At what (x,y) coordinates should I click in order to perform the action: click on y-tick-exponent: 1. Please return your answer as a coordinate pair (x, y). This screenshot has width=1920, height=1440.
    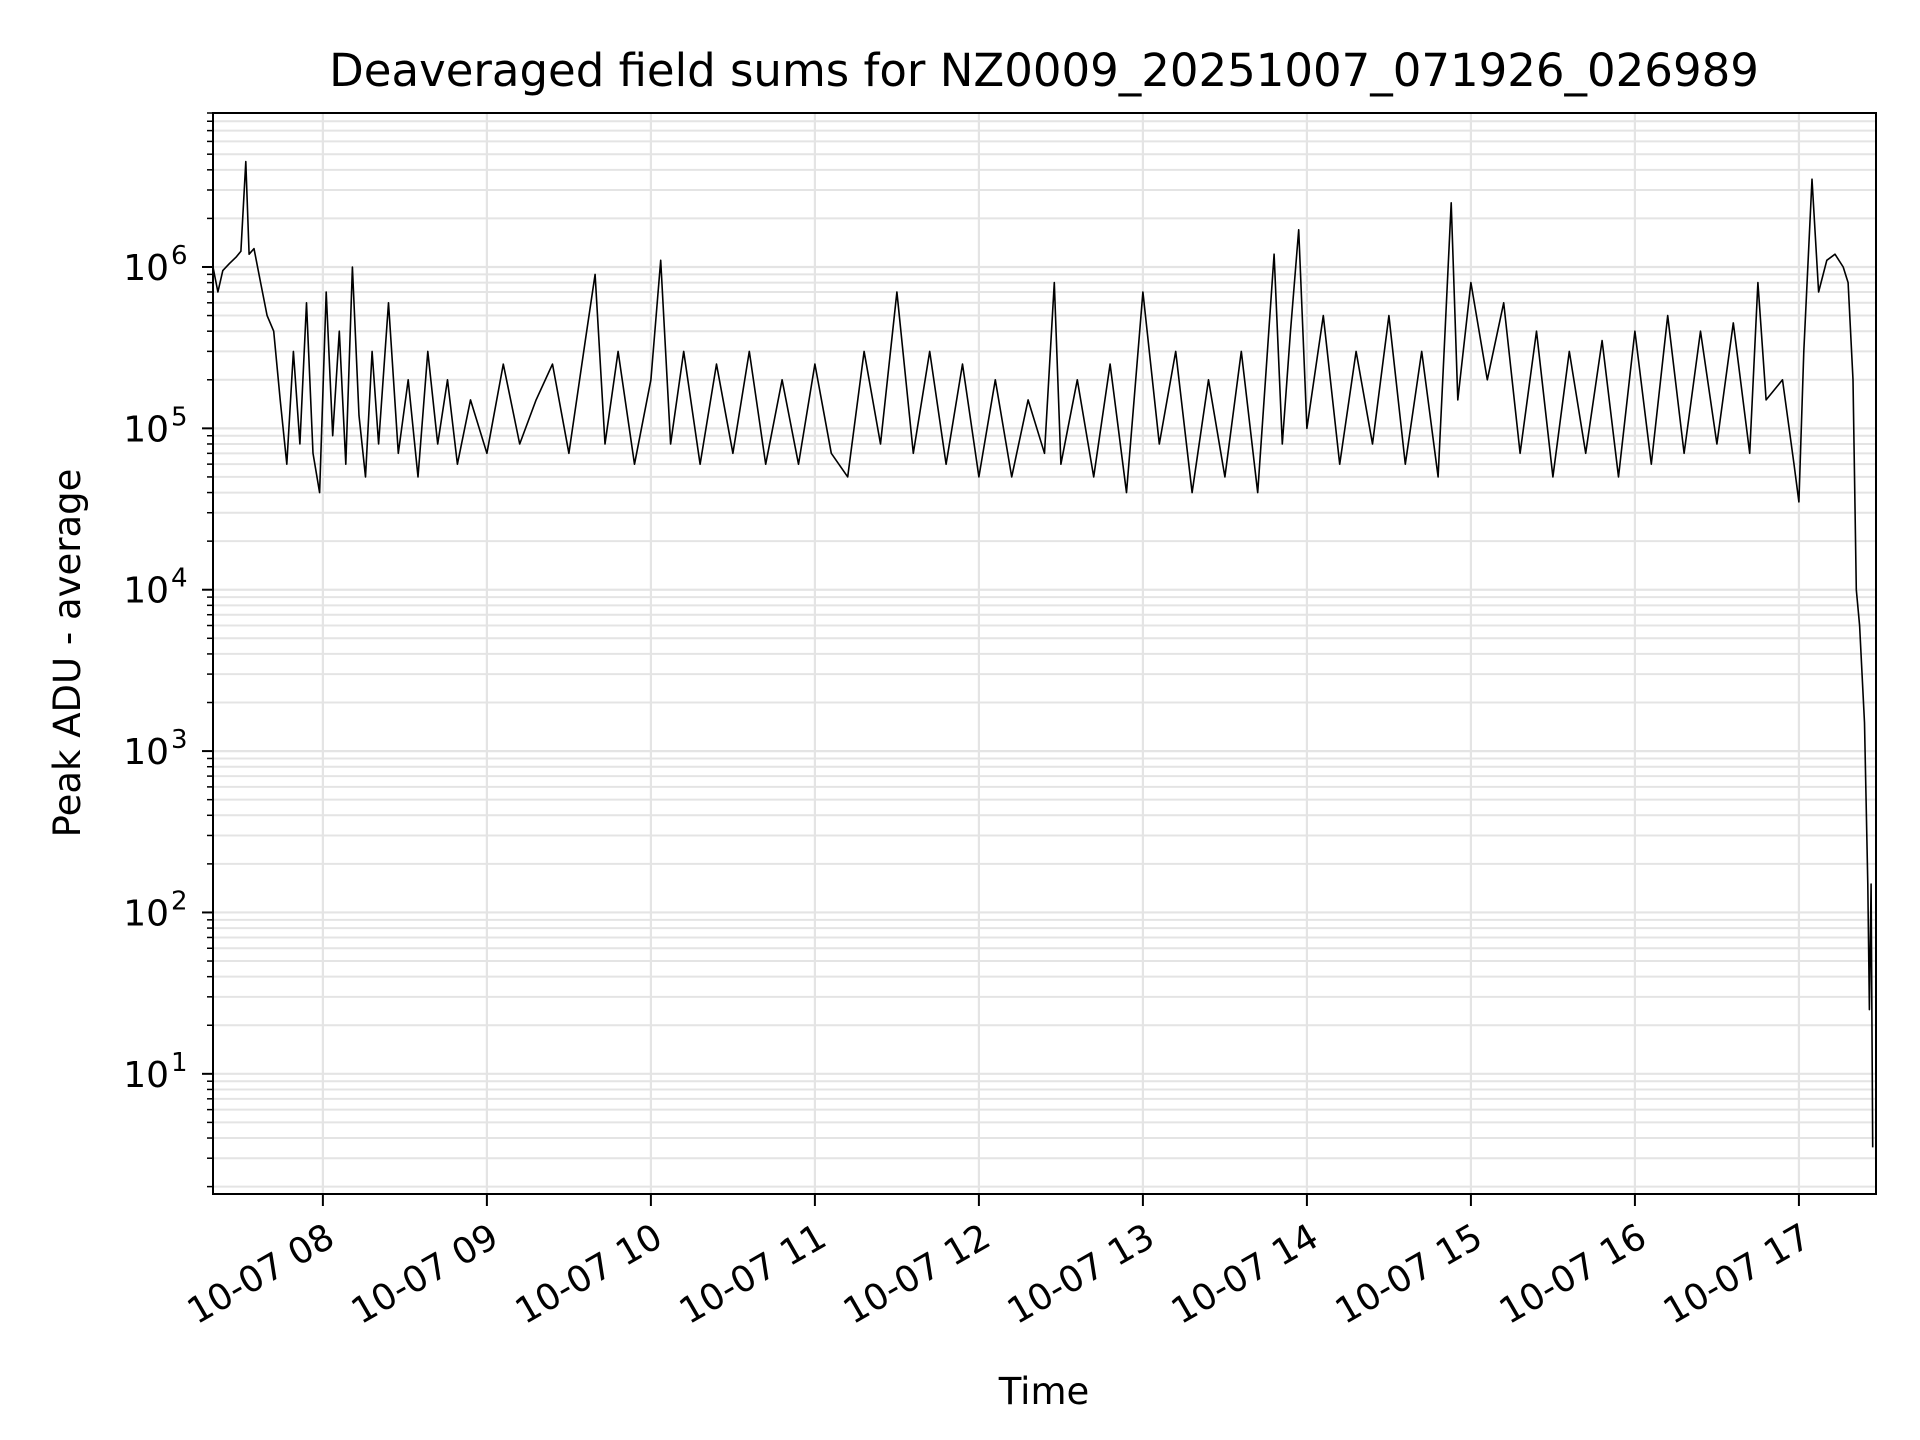
    Looking at the image, I should click on (179, 1063).